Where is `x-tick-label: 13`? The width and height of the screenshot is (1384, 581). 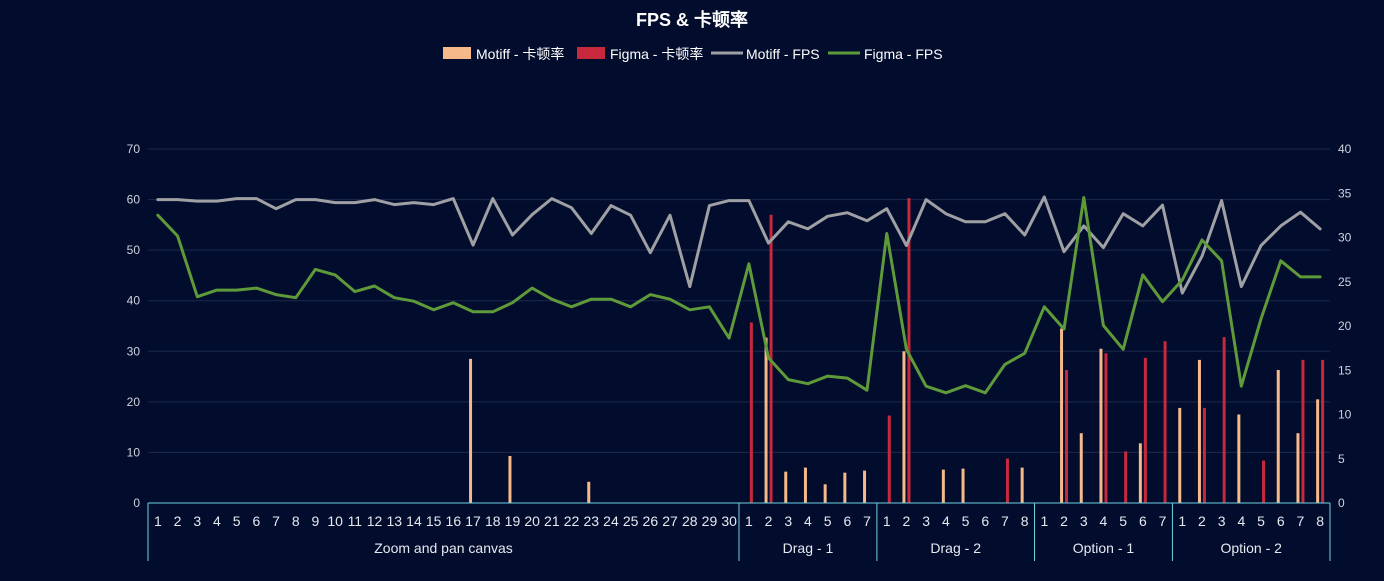
x-tick-label: 13 is located at coordinates (394, 521).